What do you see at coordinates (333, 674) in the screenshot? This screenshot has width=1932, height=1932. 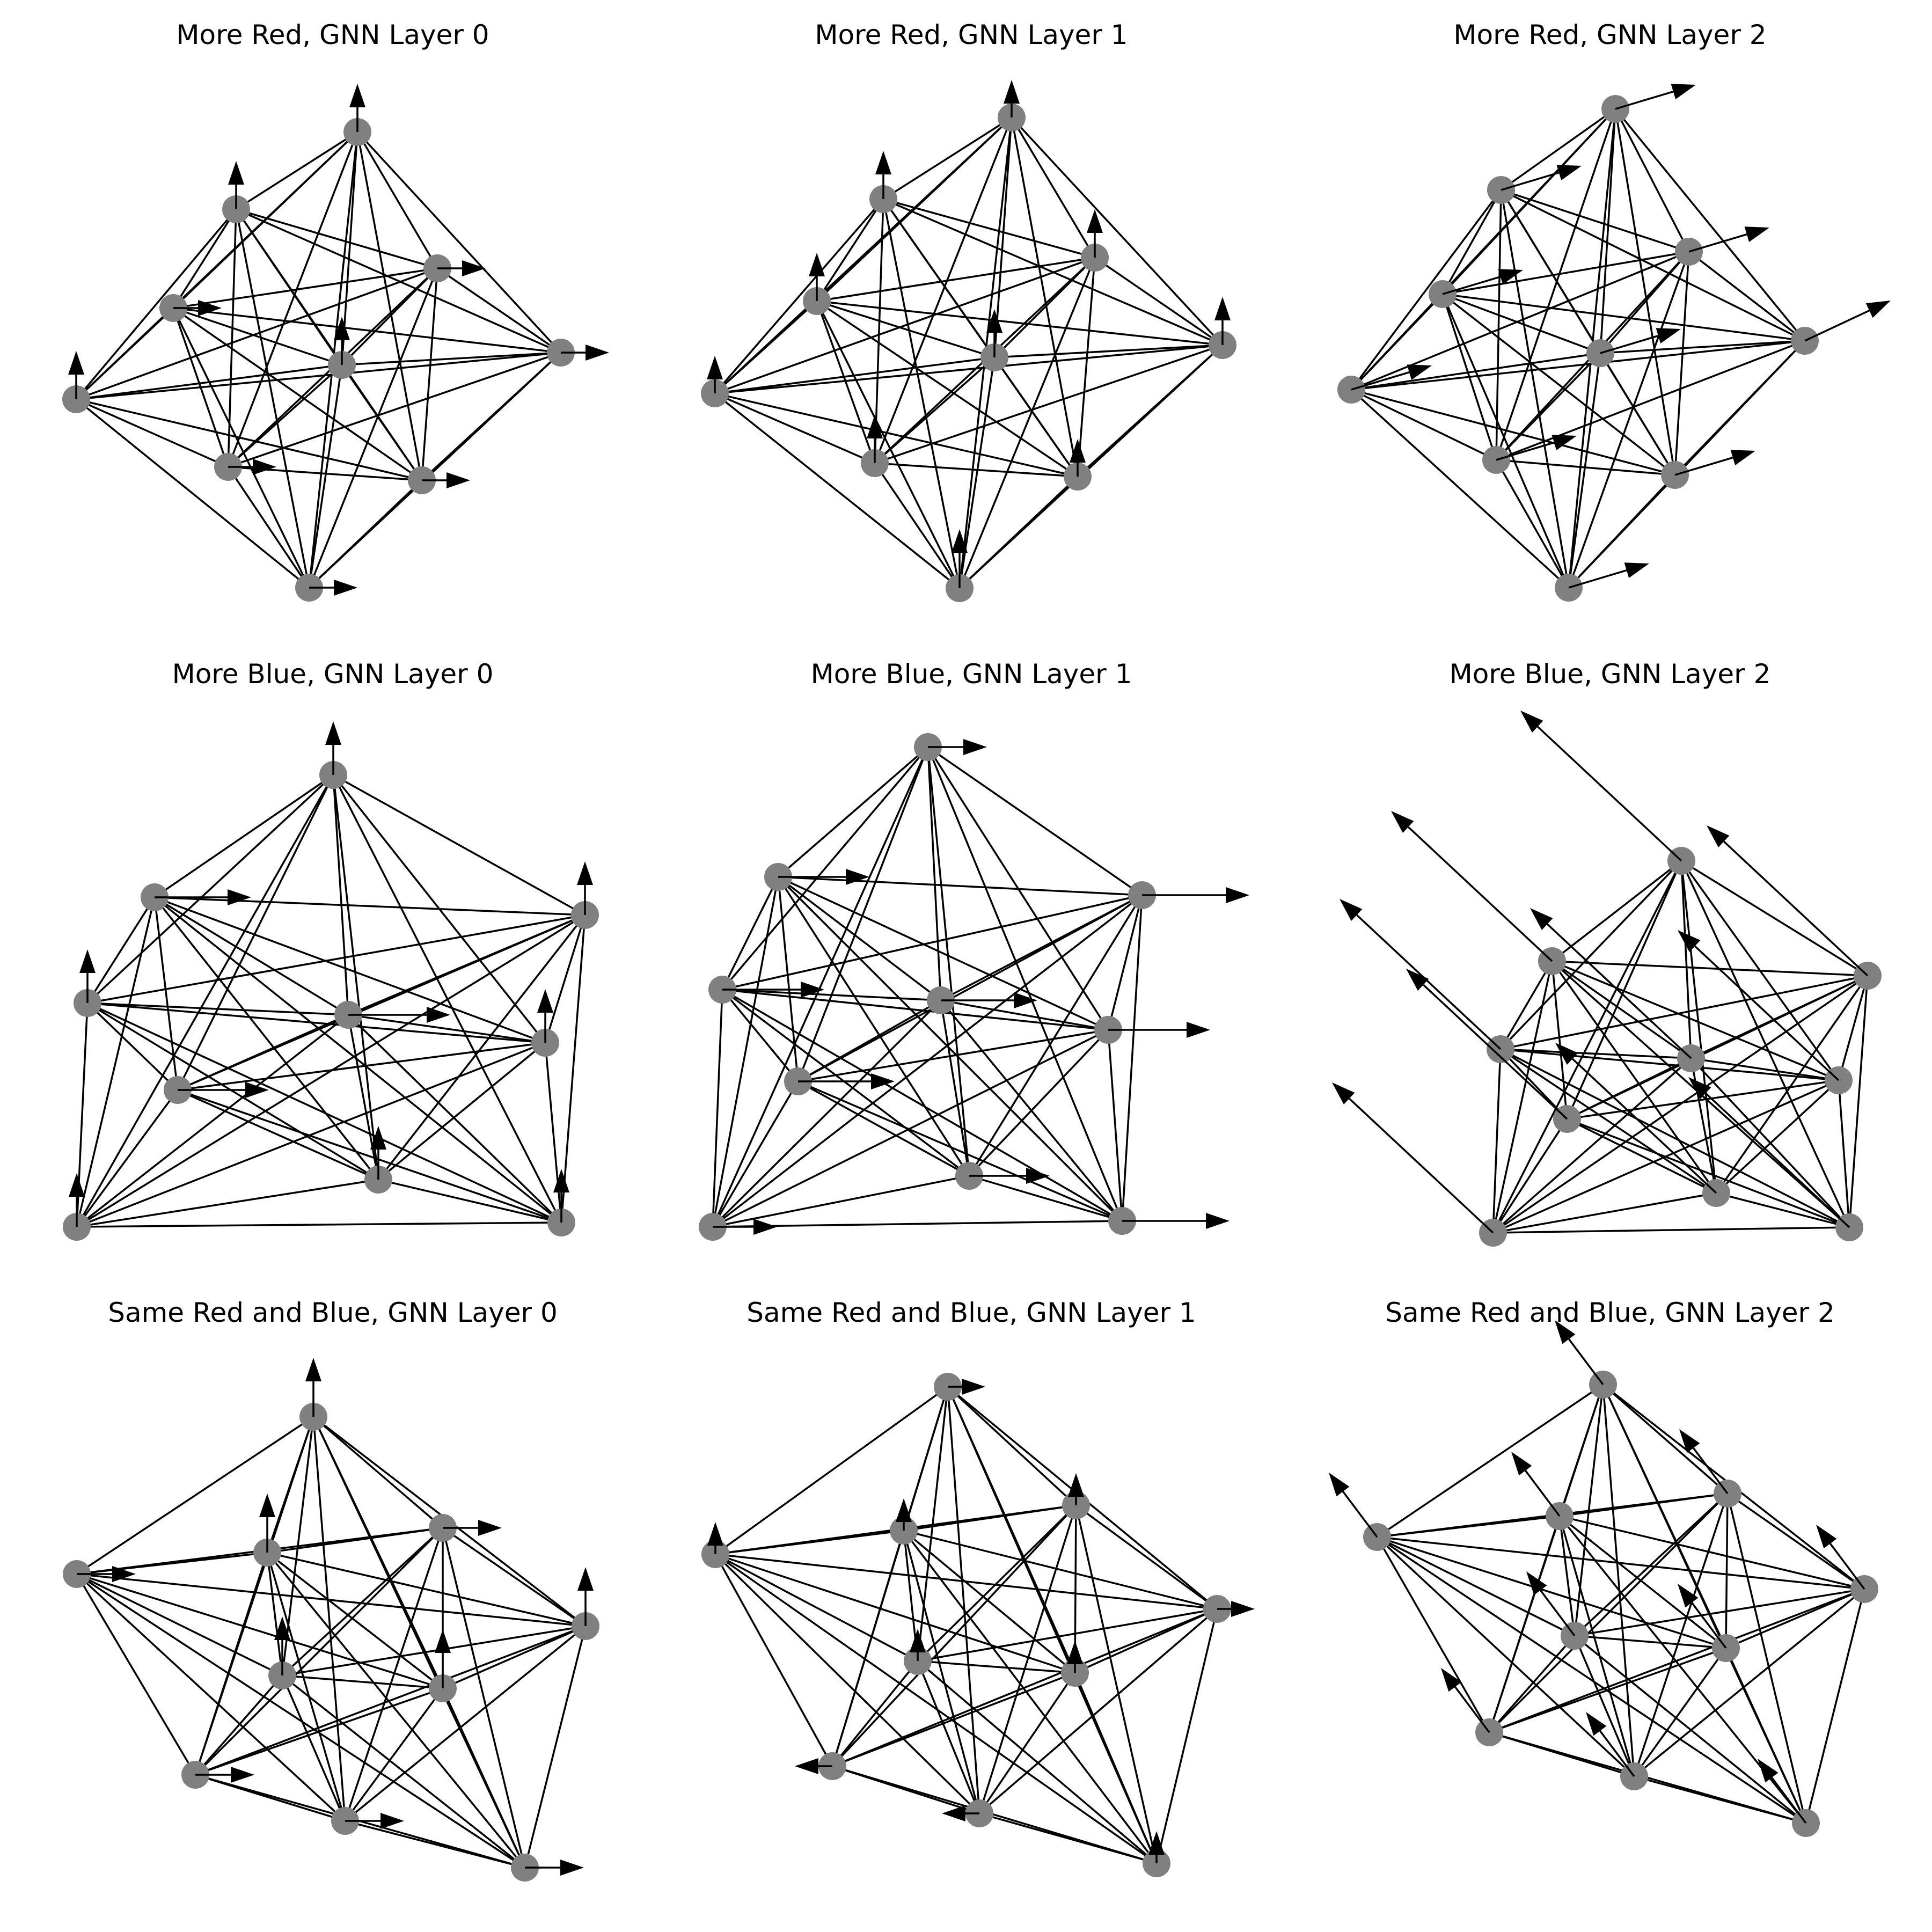 I see `panel-title-more-blue-layer-0: More Blue, GNN Layer 0` at bounding box center [333, 674].